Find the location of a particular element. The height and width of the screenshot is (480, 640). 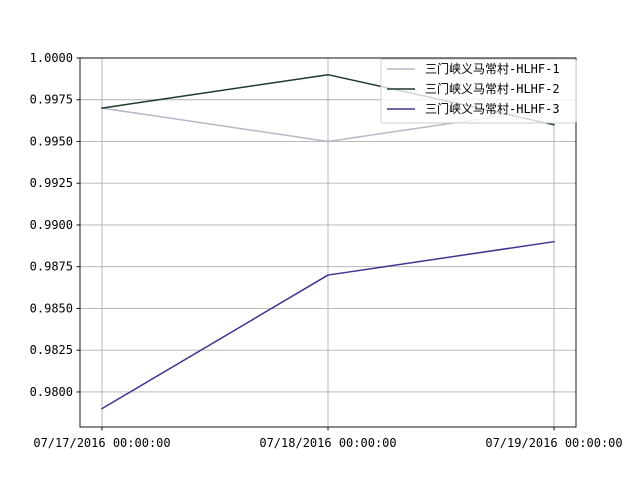

y-tick-label: 0.9800 is located at coordinates (51, 392).